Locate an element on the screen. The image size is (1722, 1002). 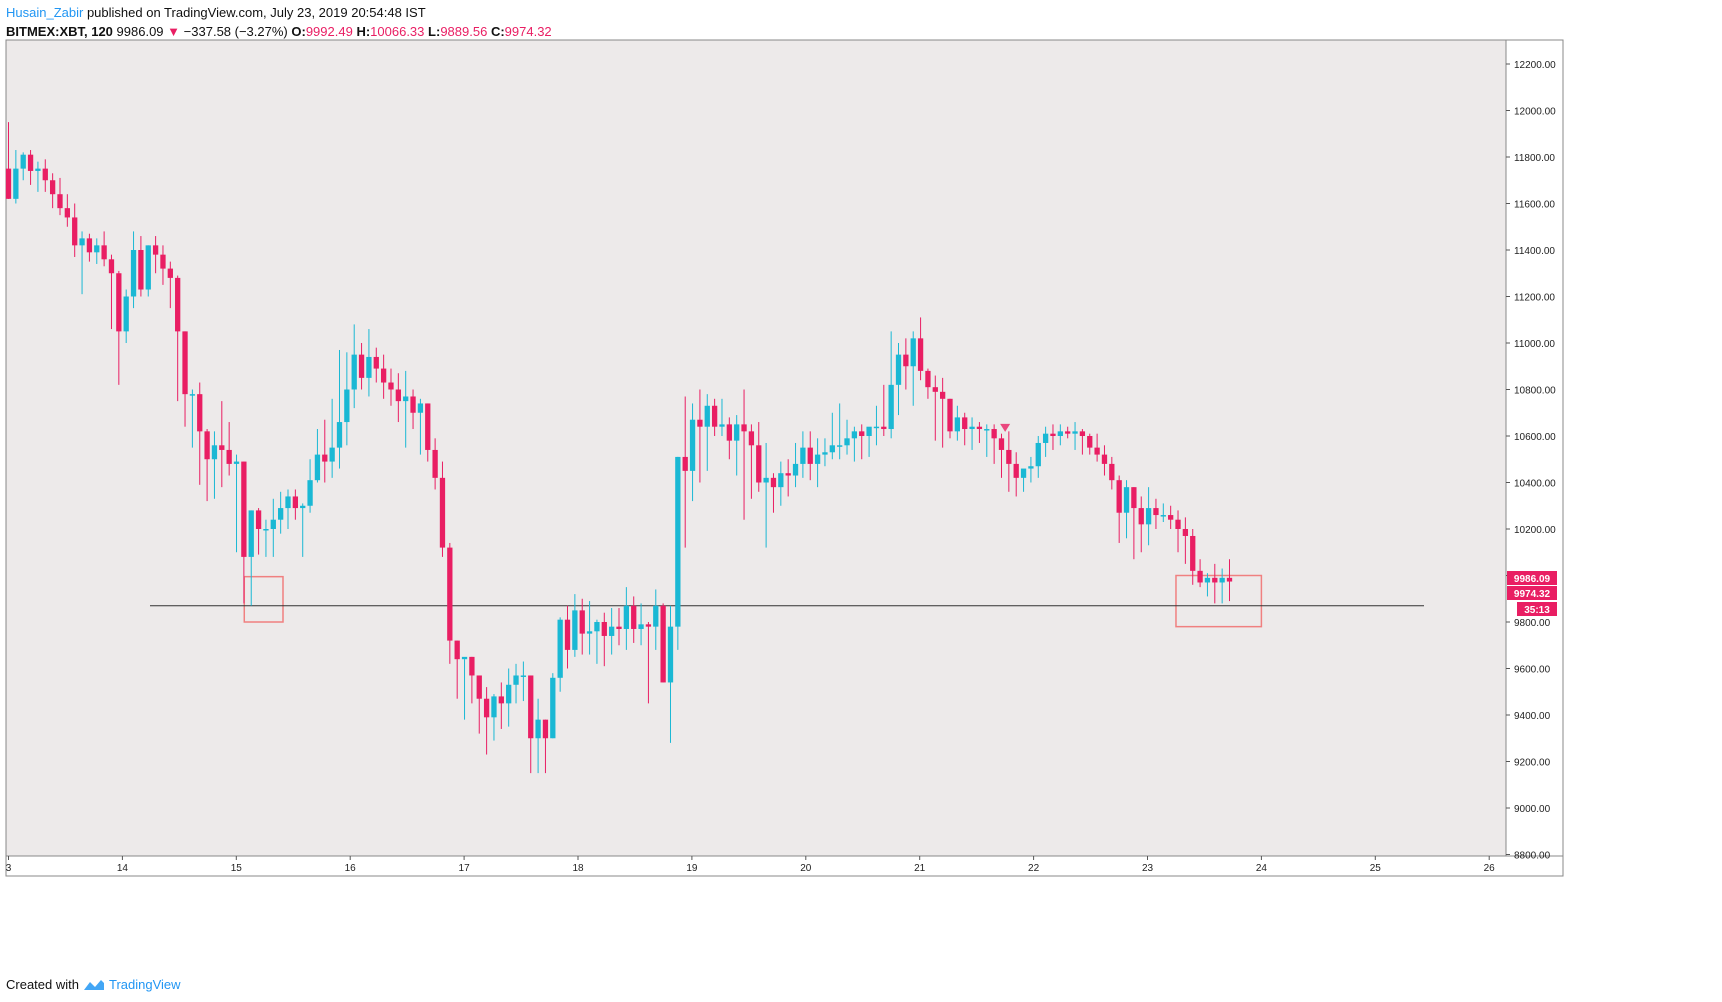
tradingview-brand: TradingView is located at coordinates (144, 984).